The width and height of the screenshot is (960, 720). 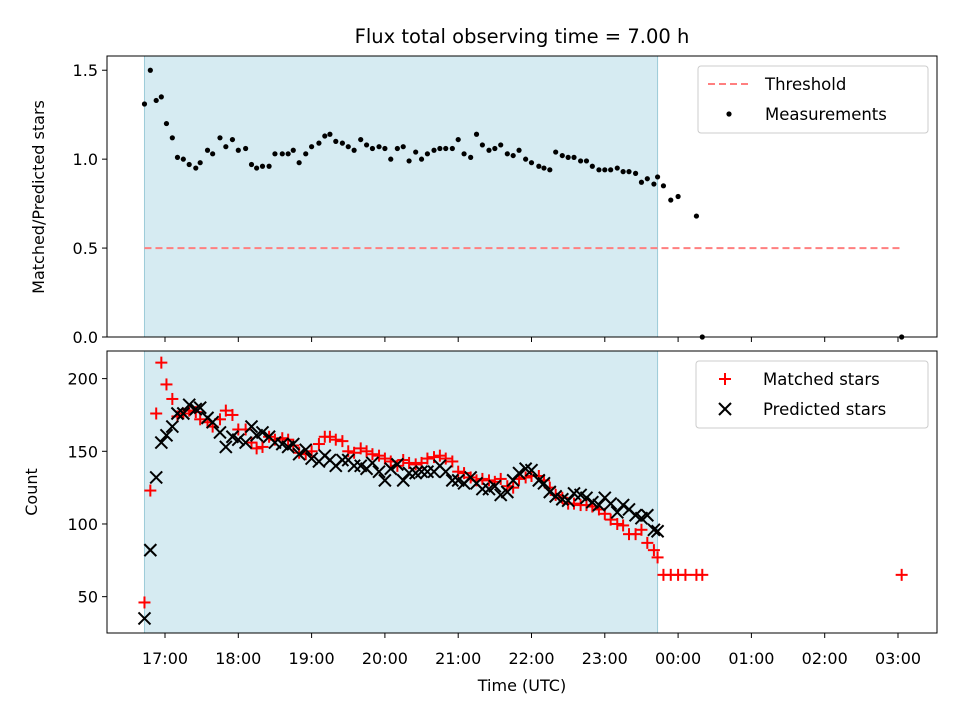 I want to click on x-tick-label: 18:00, so click(x=238, y=658).